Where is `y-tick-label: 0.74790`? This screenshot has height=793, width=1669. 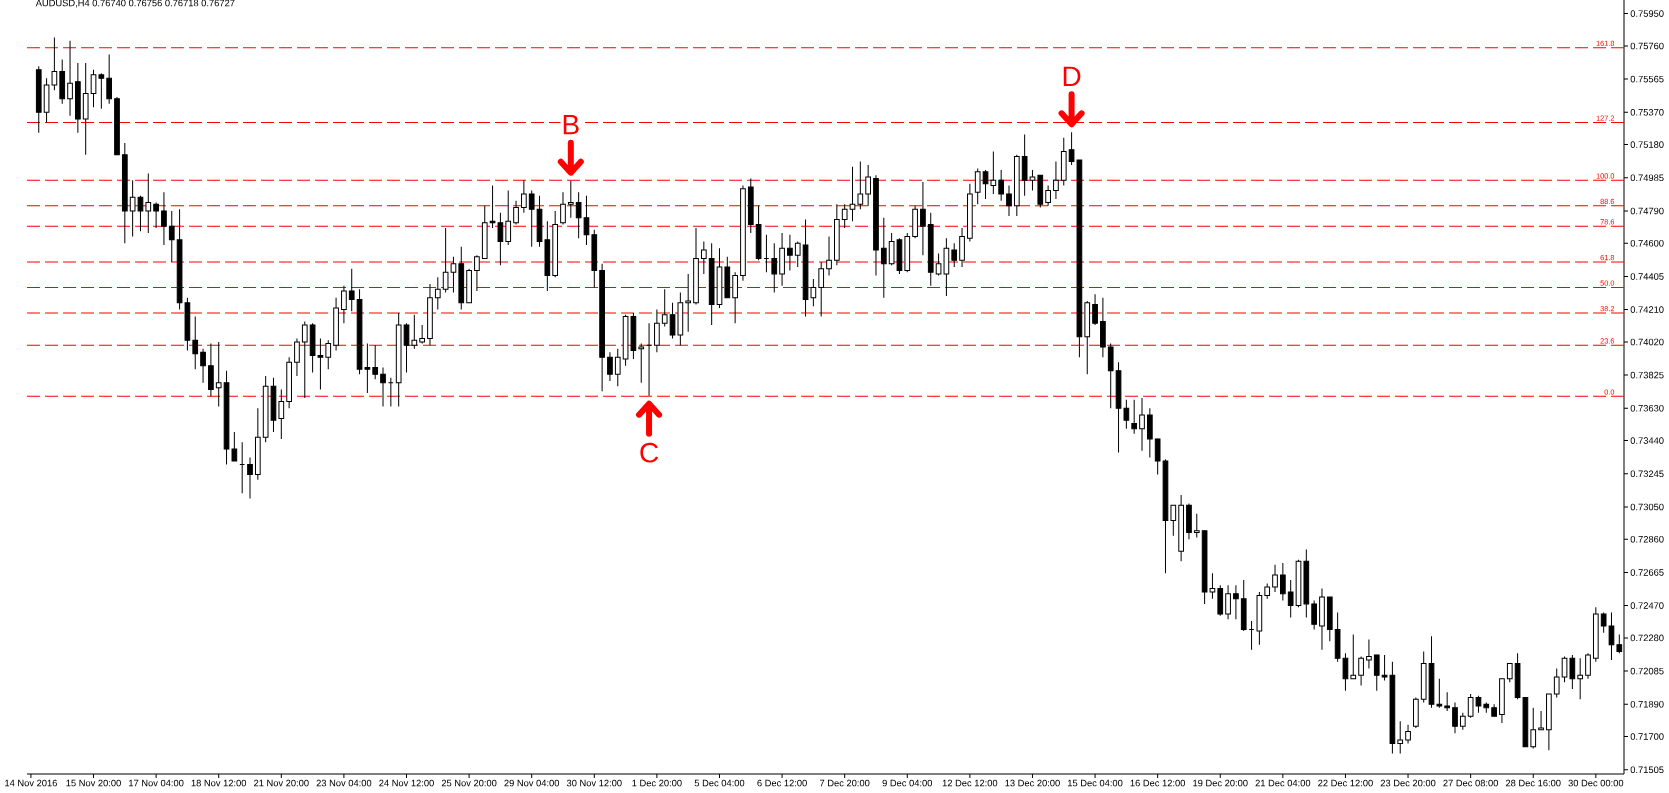
y-tick-label: 0.74790 is located at coordinates (1647, 211).